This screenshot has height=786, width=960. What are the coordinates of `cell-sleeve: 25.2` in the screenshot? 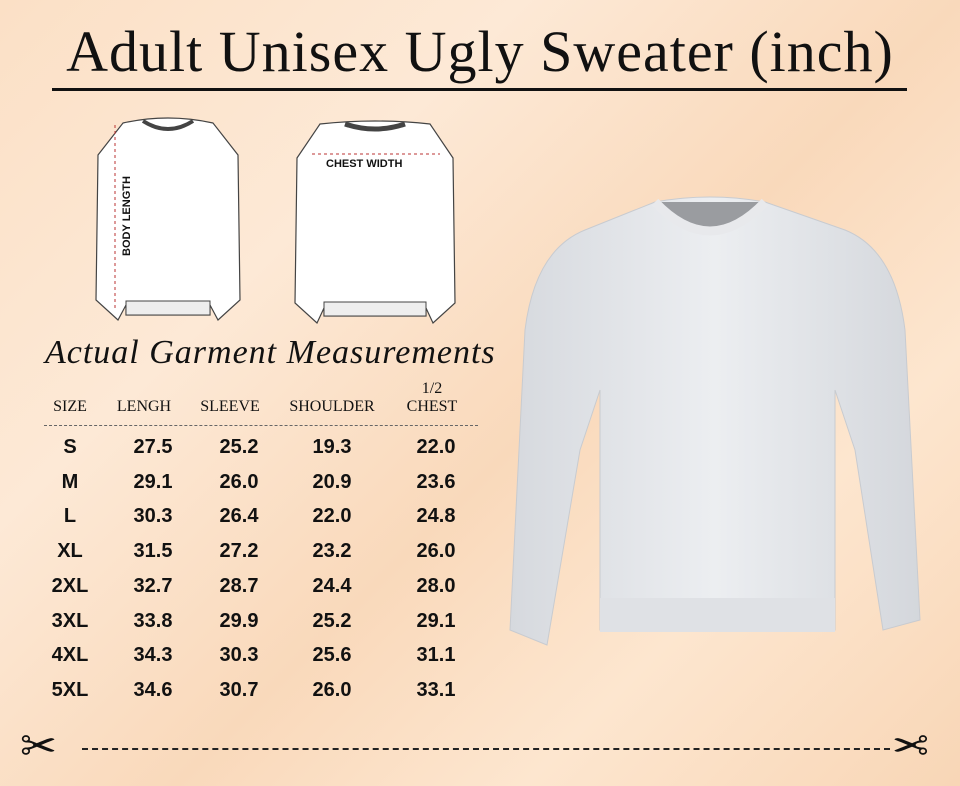 It's located at (239, 447).